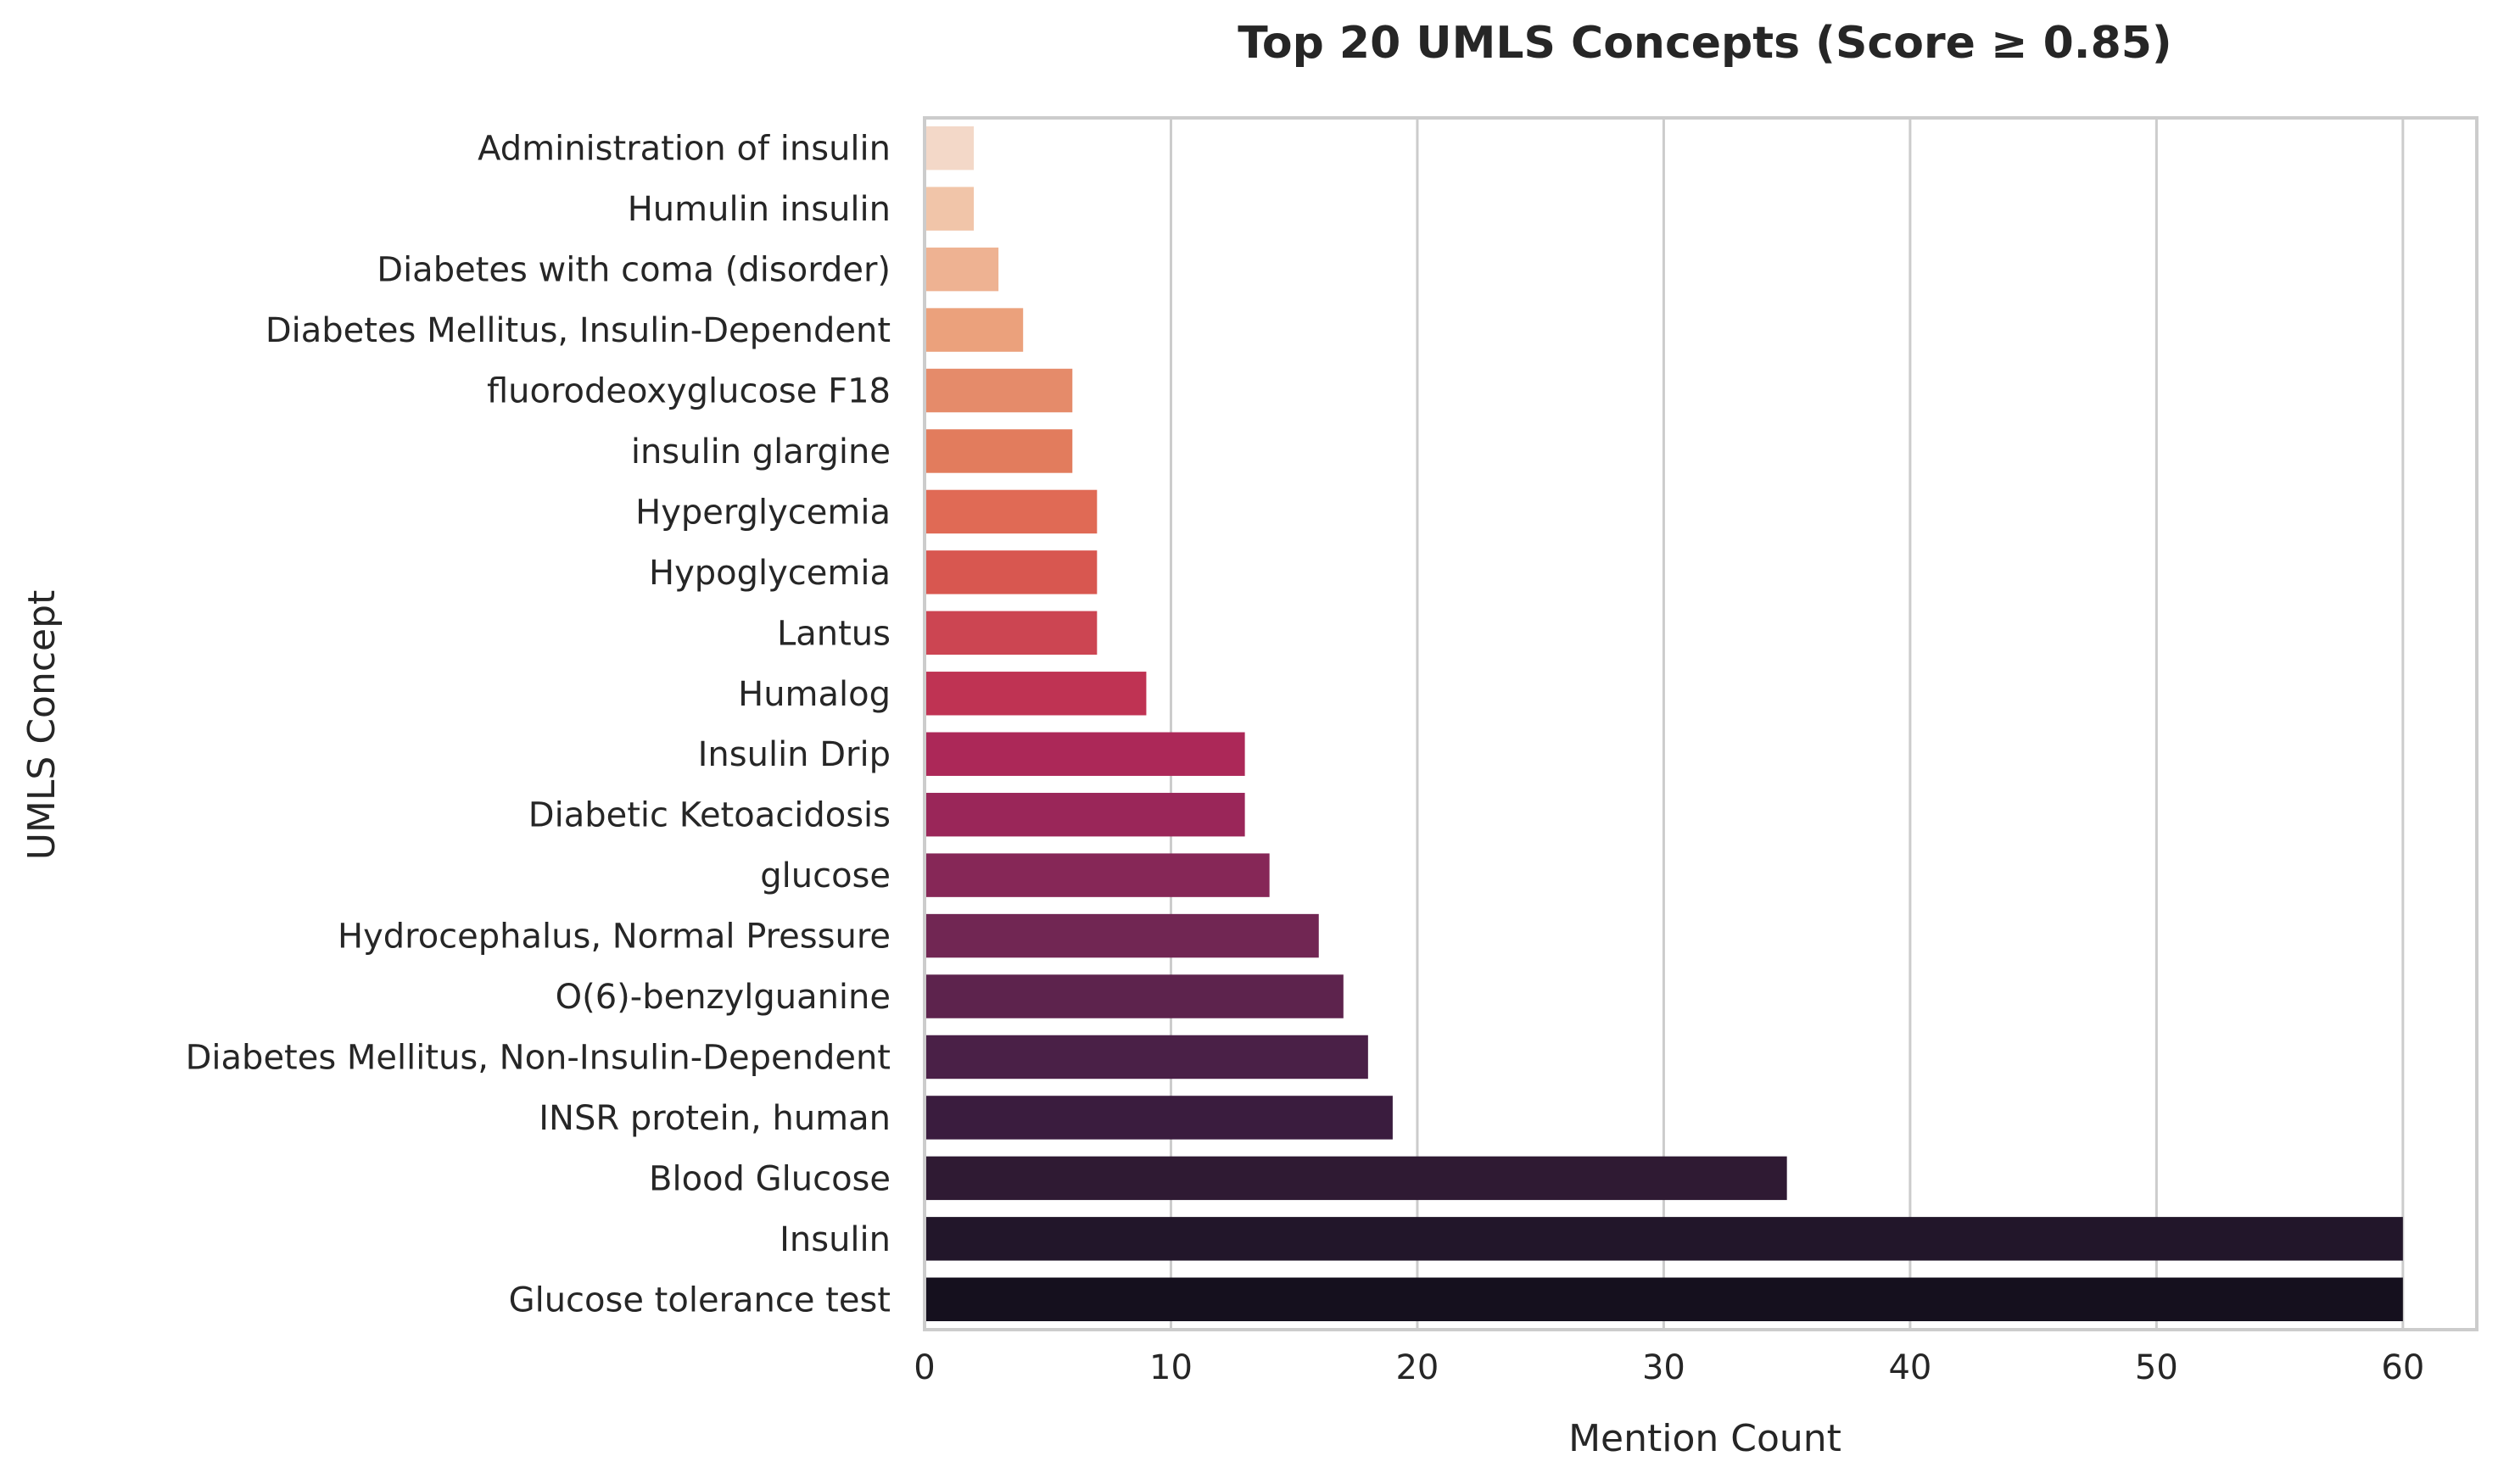 Image resolution: width=2498 pixels, height=1484 pixels. What do you see at coordinates (614, 937) in the screenshot?
I see `category-label: Hydrocephalus, Normal Pressure` at bounding box center [614, 937].